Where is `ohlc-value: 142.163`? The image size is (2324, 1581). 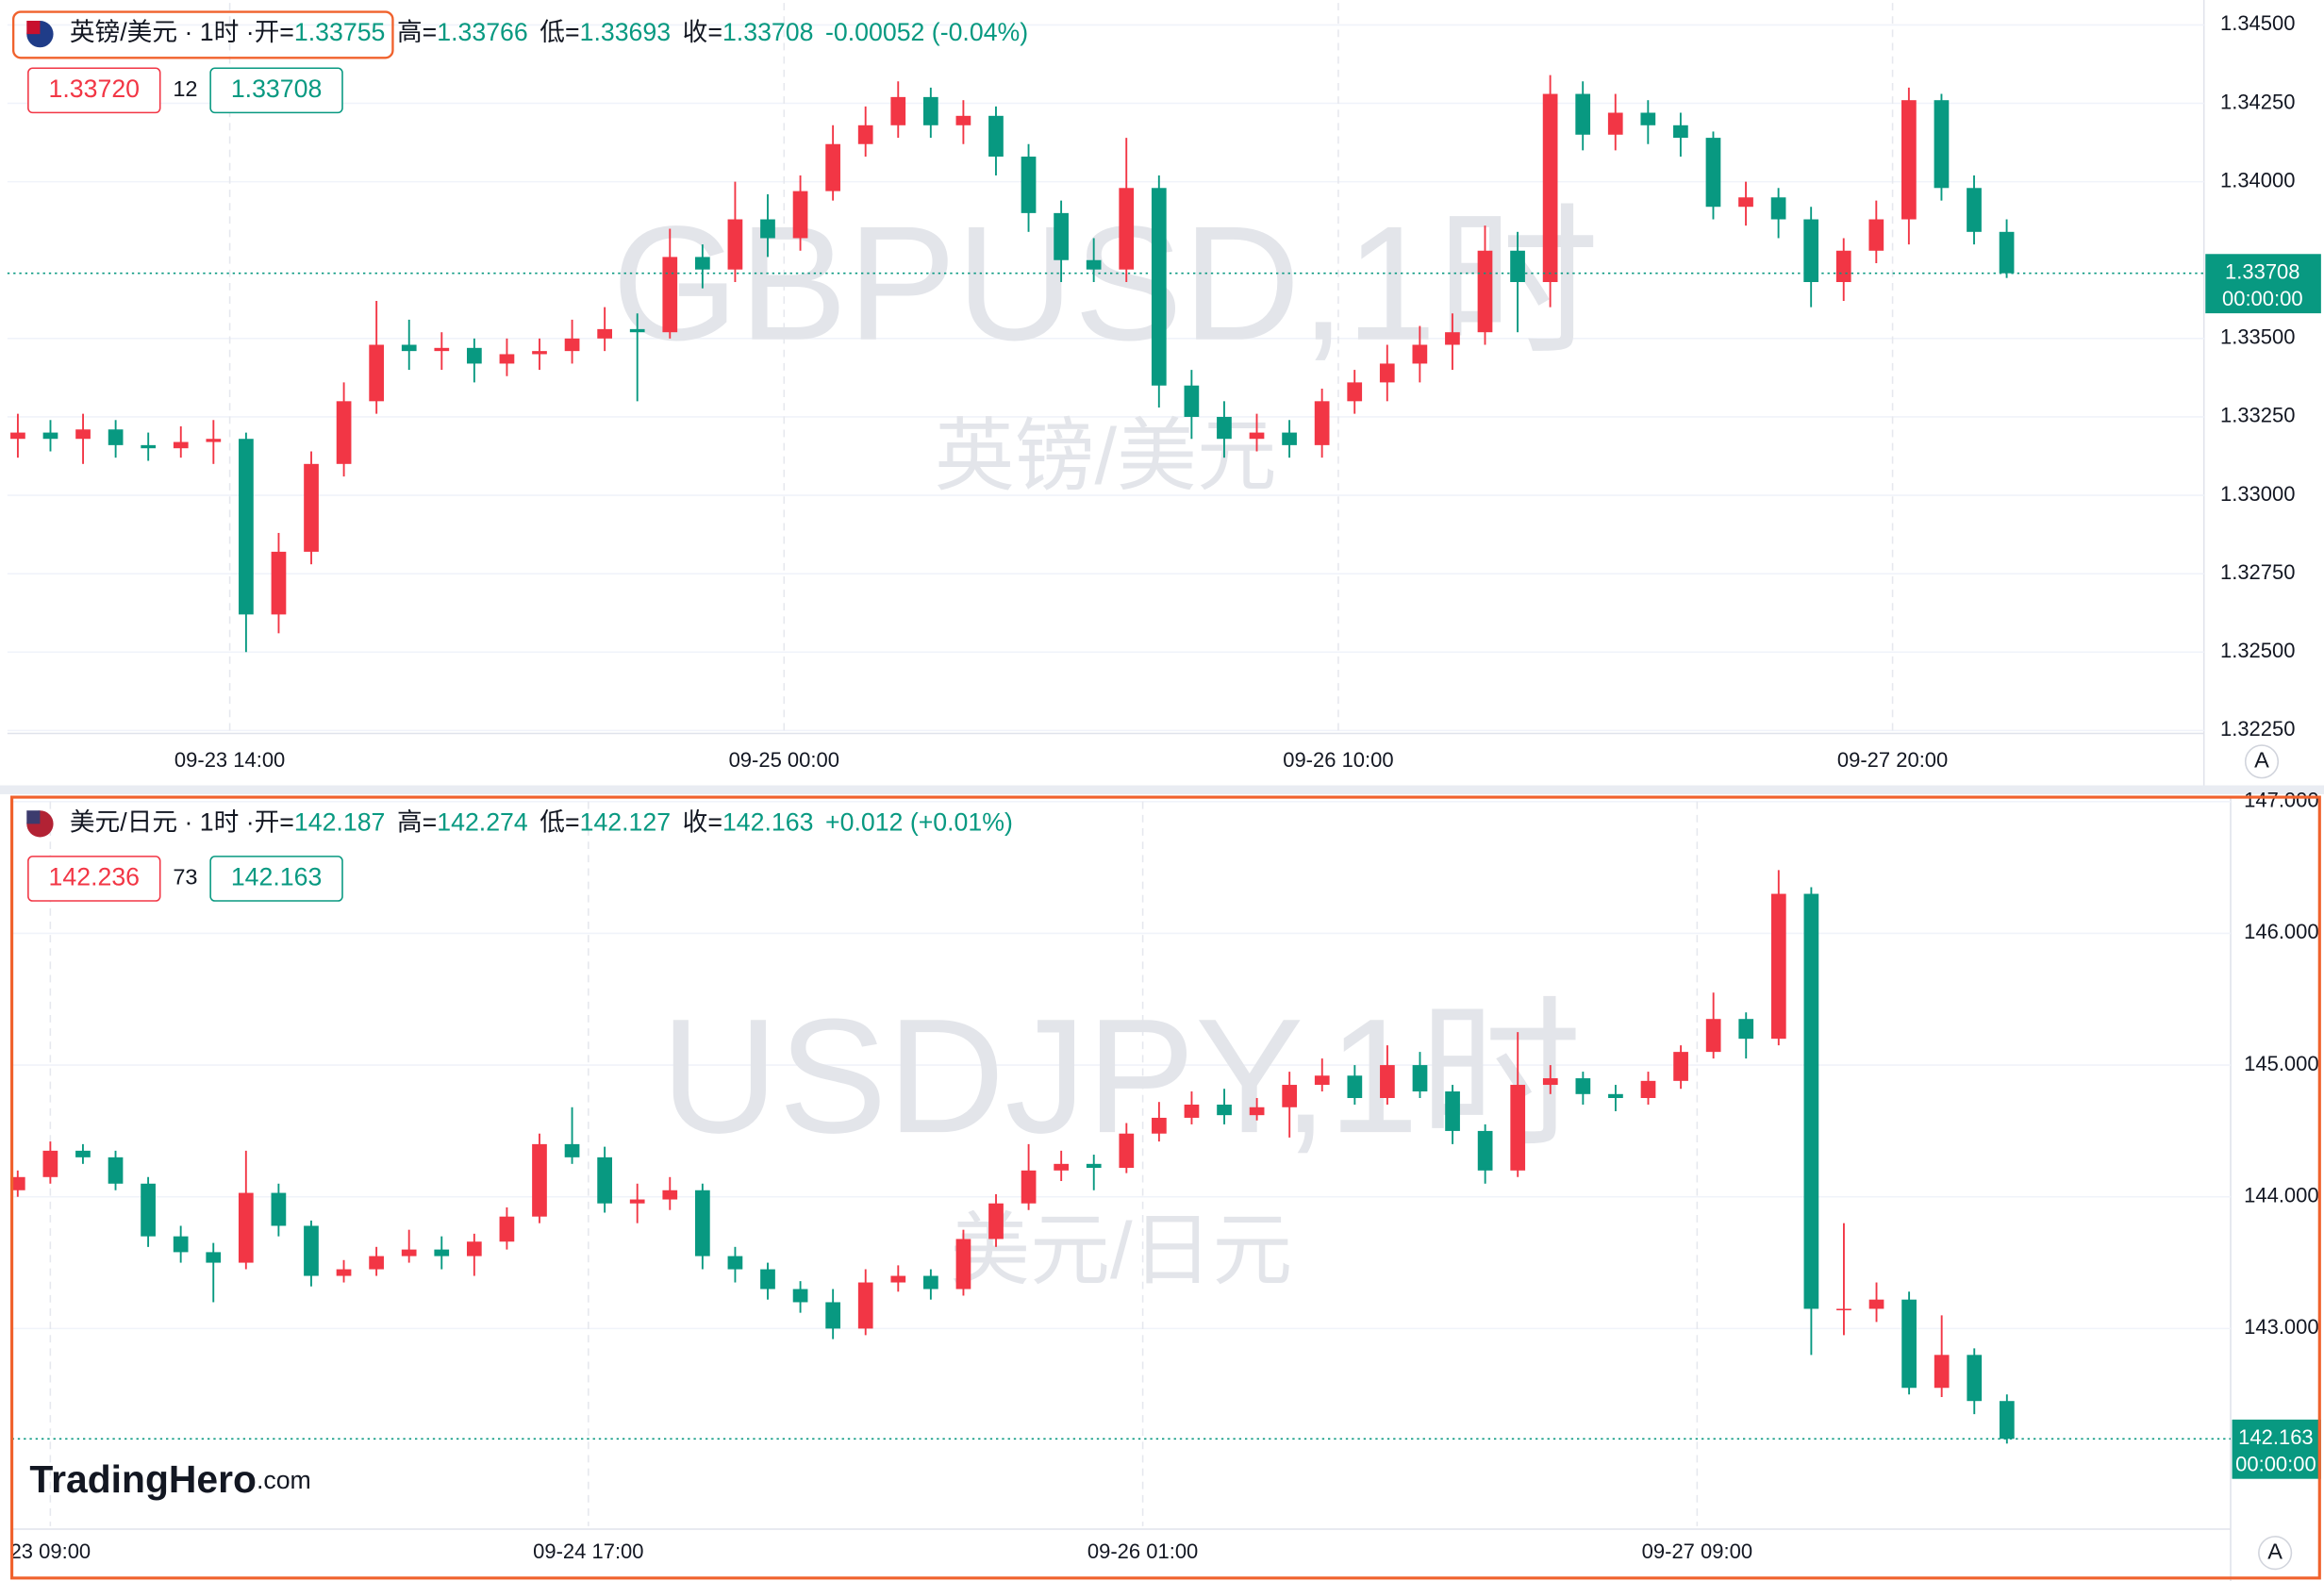 ohlc-value: 142.163 is located at coordinates (768, 821).